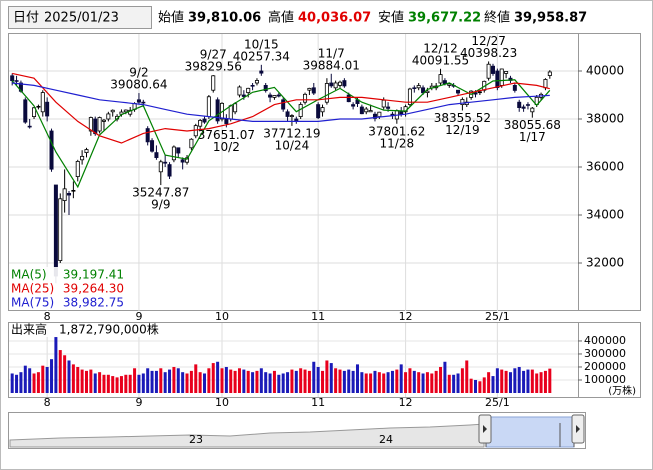 This screenshot has width=653, height=470. Describe the element at coordinates (622, 390) in the screenshot. I see `volume-unit: (万株)` at that location.